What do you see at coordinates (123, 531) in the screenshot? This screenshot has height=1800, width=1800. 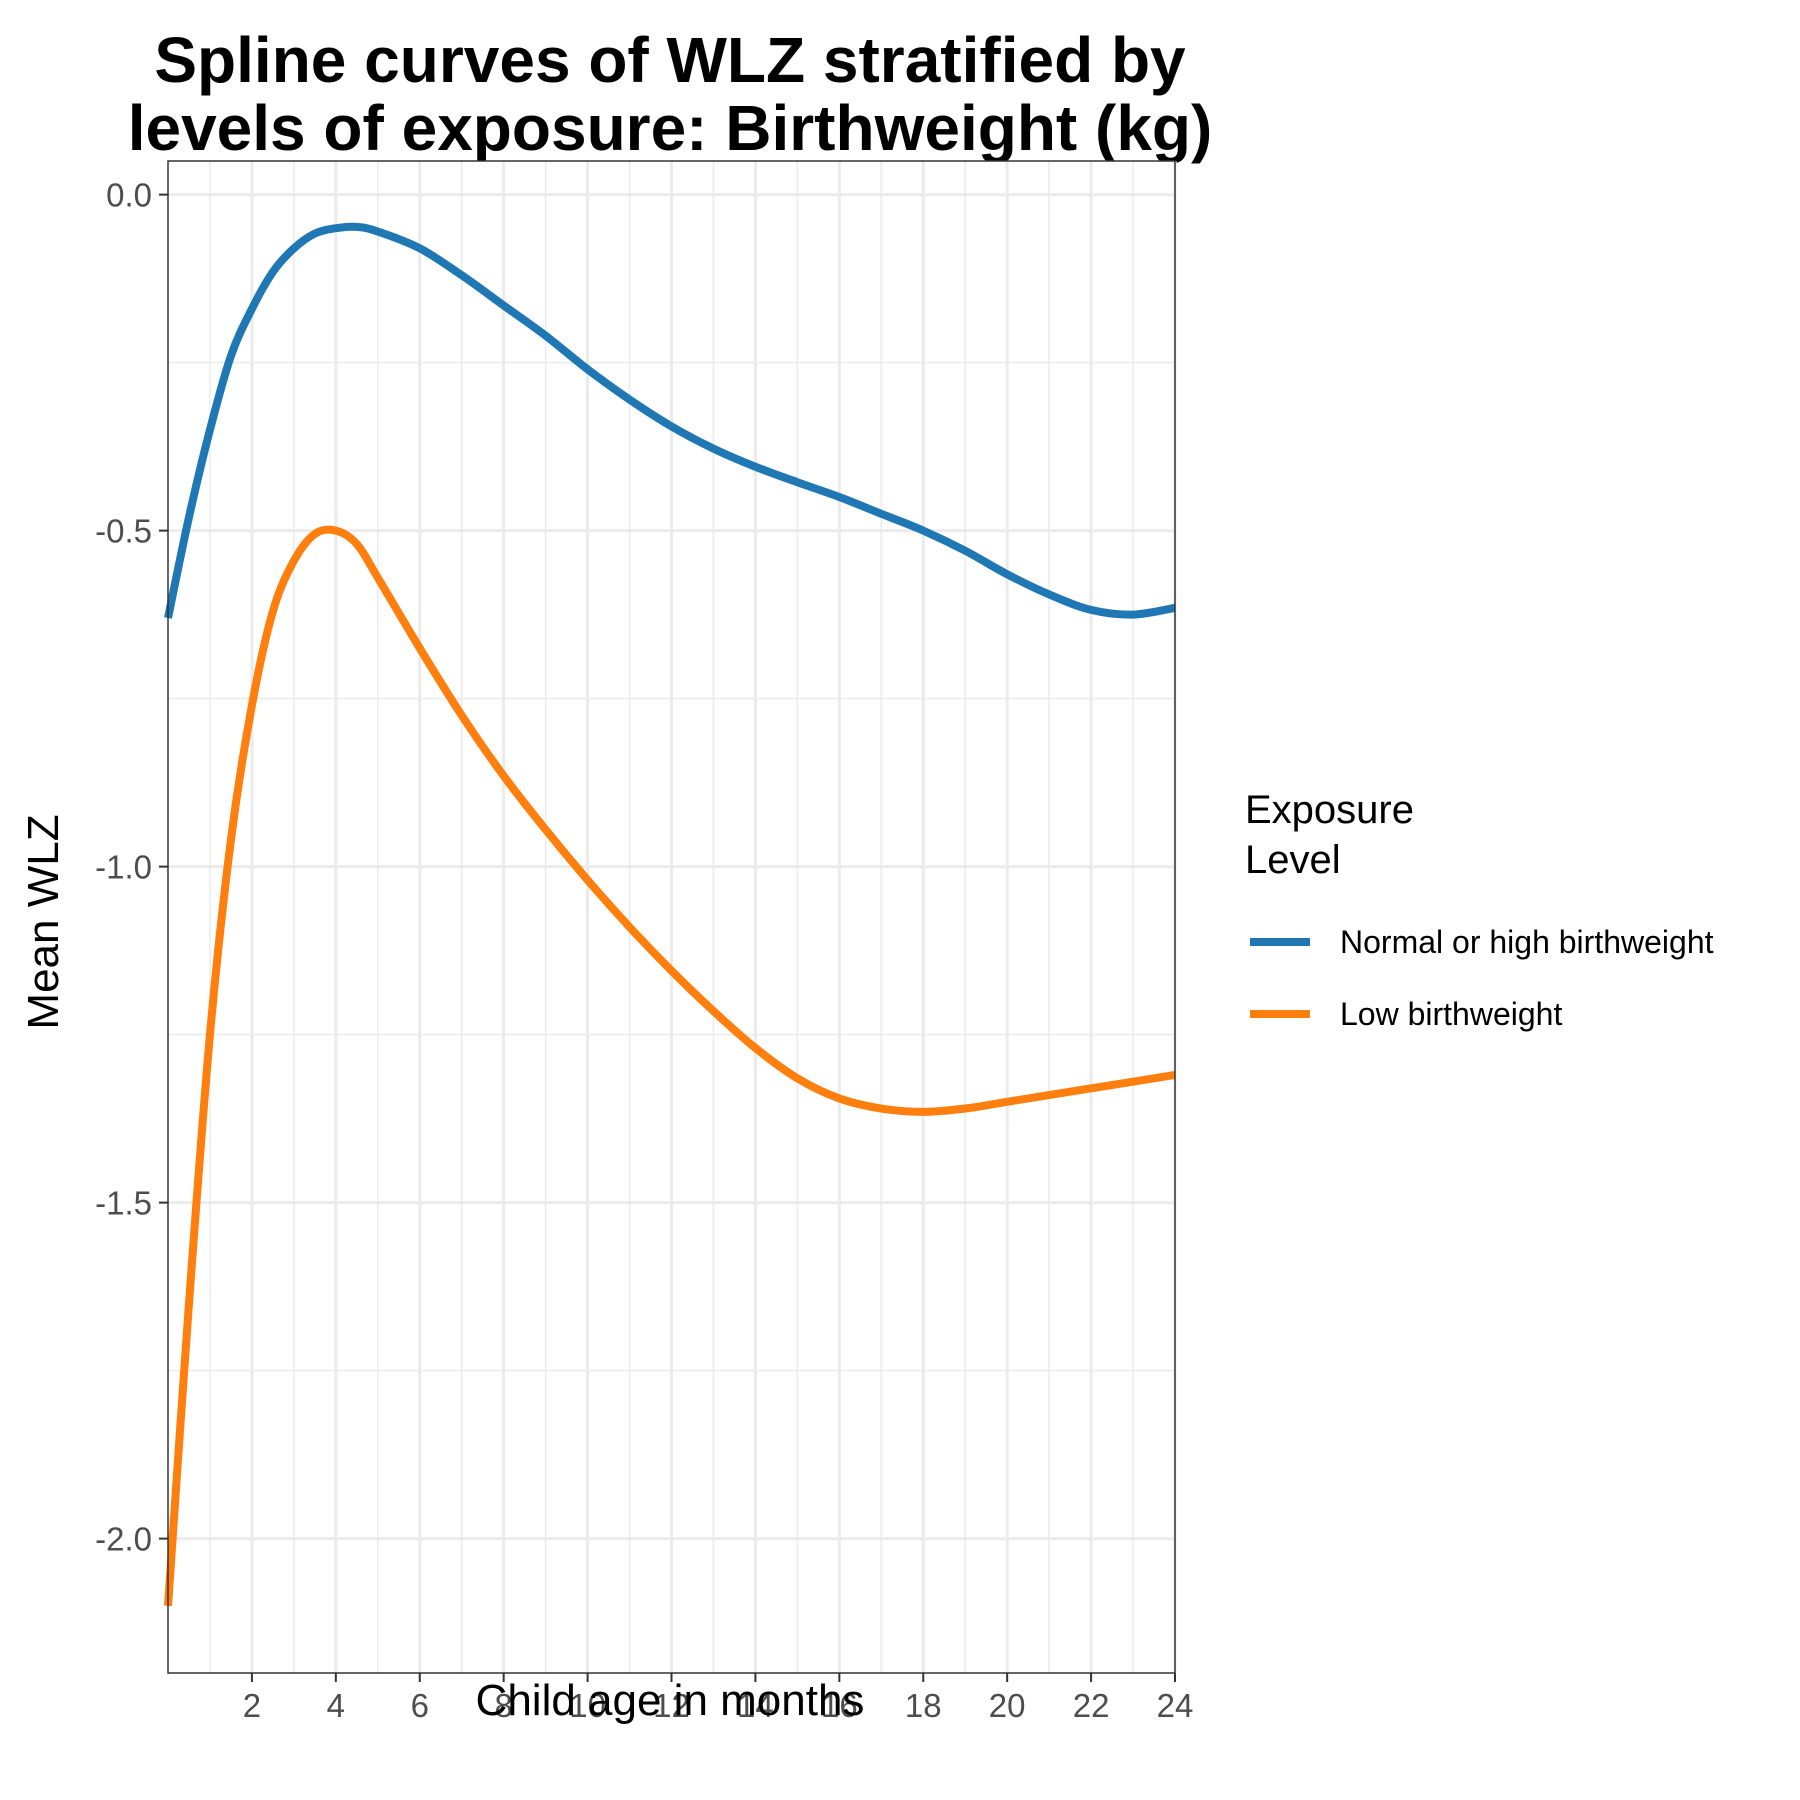 I see `y-tick-label: -0.5` at bounding box center [123, 531].